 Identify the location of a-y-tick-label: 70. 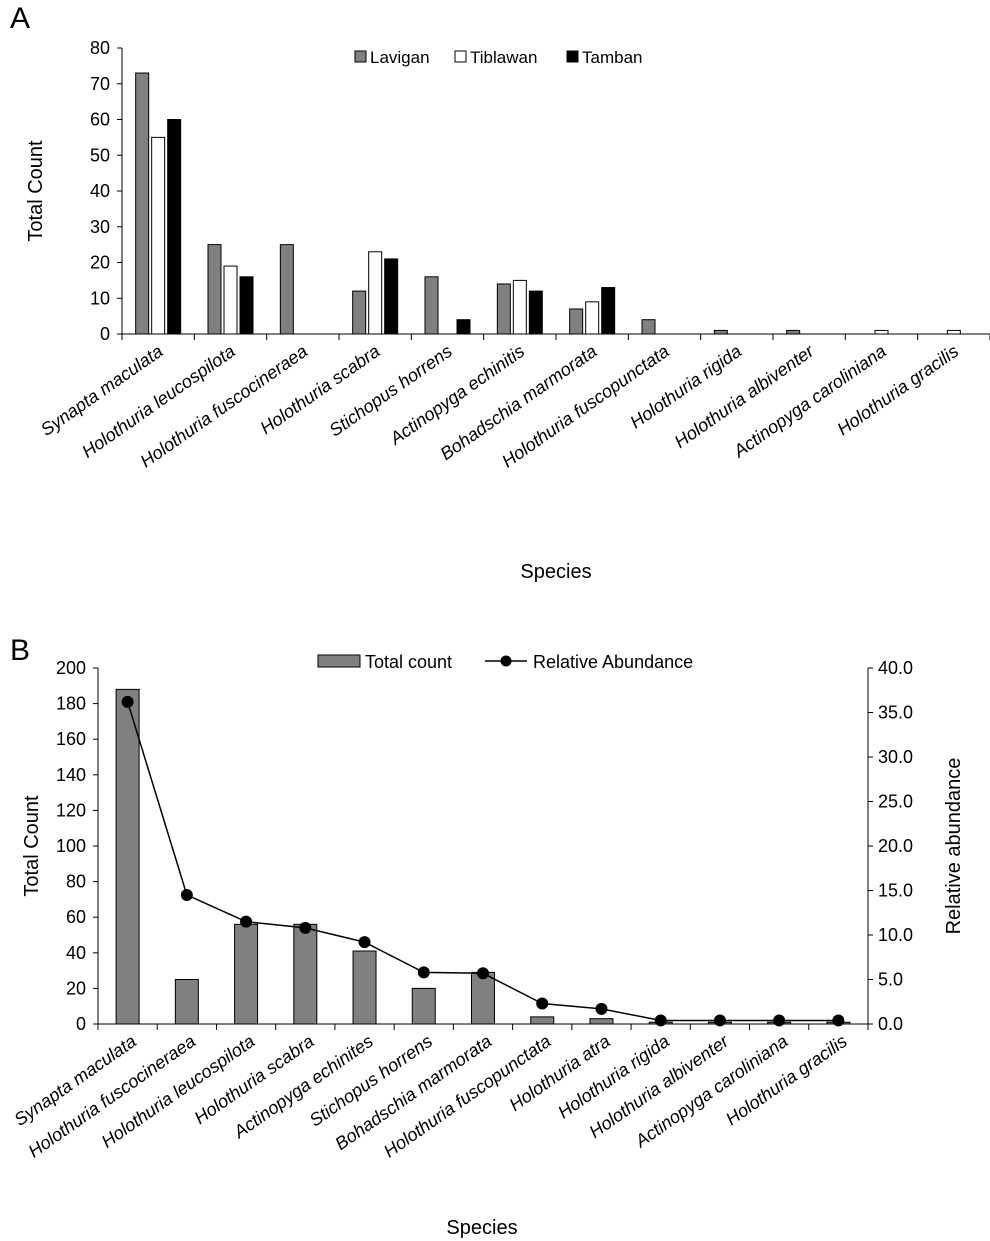
(100, 84).